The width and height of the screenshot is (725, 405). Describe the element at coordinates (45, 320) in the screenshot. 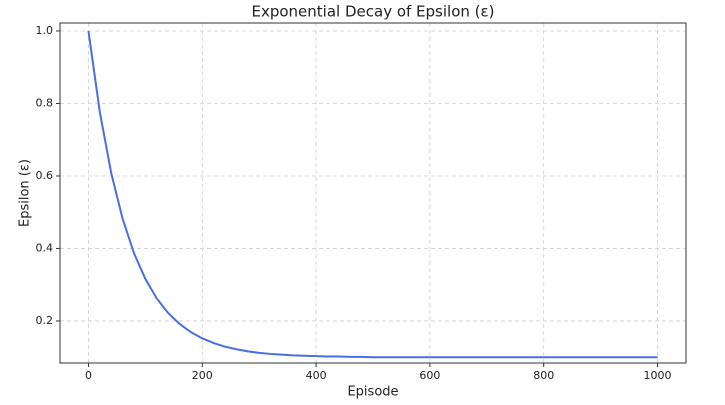

I see `y-tick-label: 0.2` at that location.